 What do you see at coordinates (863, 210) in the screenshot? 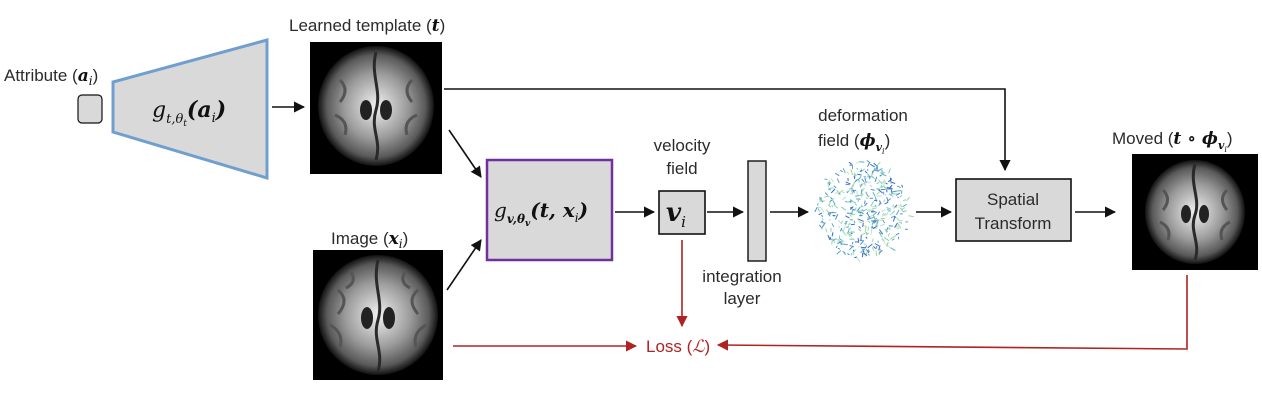
I see `deformation-field-image` at bounding box center [863, 210].